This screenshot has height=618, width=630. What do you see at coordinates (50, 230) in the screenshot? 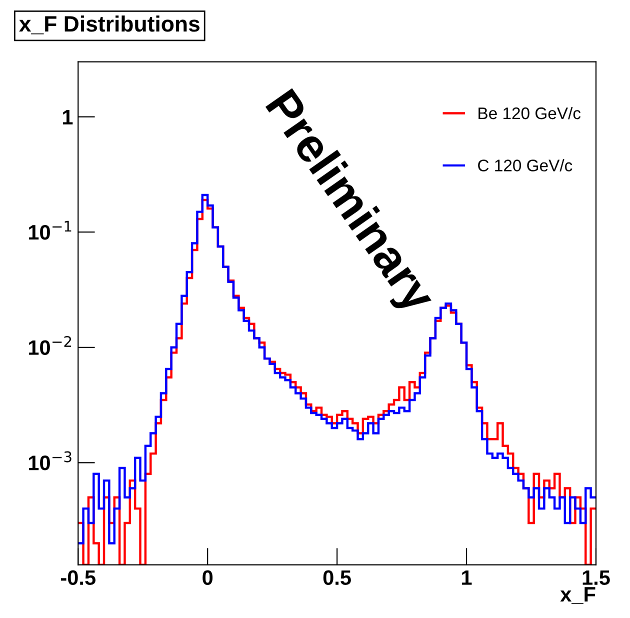
I see `y-tick-label: 10$^{−1}$` at bounding box center [50, 230].